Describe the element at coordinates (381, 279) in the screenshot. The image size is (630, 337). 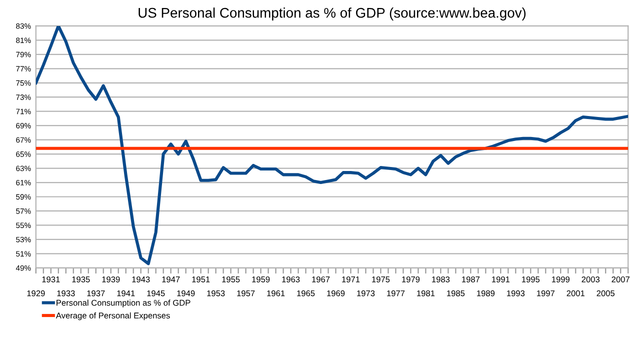
I see `x-tick-label: 1975` at that location.